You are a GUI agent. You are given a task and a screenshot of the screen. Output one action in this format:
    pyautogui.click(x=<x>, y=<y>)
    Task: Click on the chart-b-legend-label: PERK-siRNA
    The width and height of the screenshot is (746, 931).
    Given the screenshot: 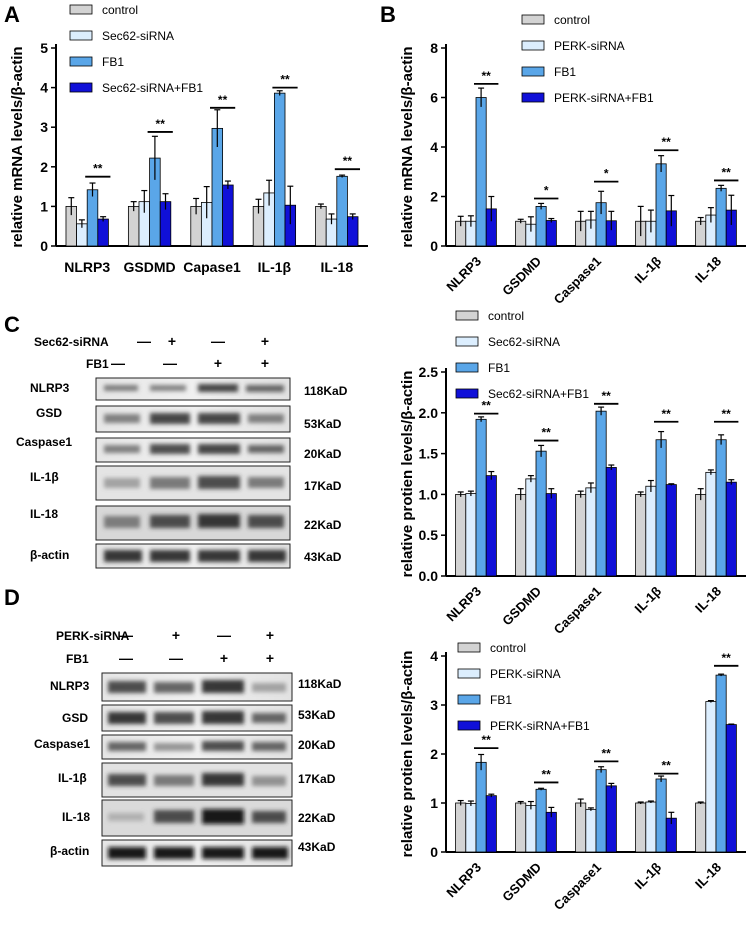 What is the action you would take?
    pyautogui.click(x=589, y=46)
    